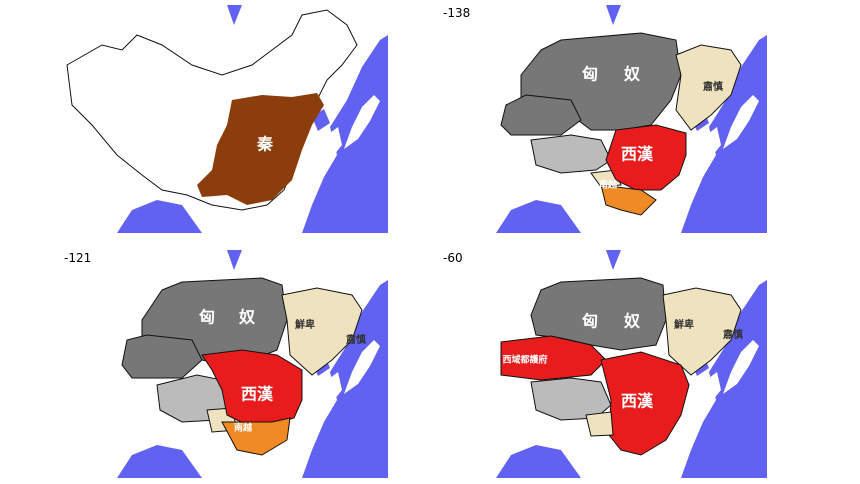  Describe the element at coordinates (77, 258) in the screenshot. I see `panel-year: -121` at that location.